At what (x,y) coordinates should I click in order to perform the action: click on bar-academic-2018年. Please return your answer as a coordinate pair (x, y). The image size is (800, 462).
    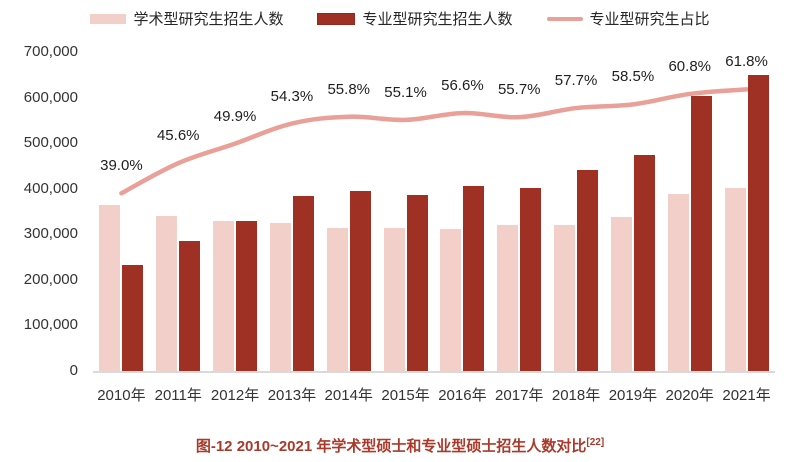
    Looking at the image, I should click on (565, 297).